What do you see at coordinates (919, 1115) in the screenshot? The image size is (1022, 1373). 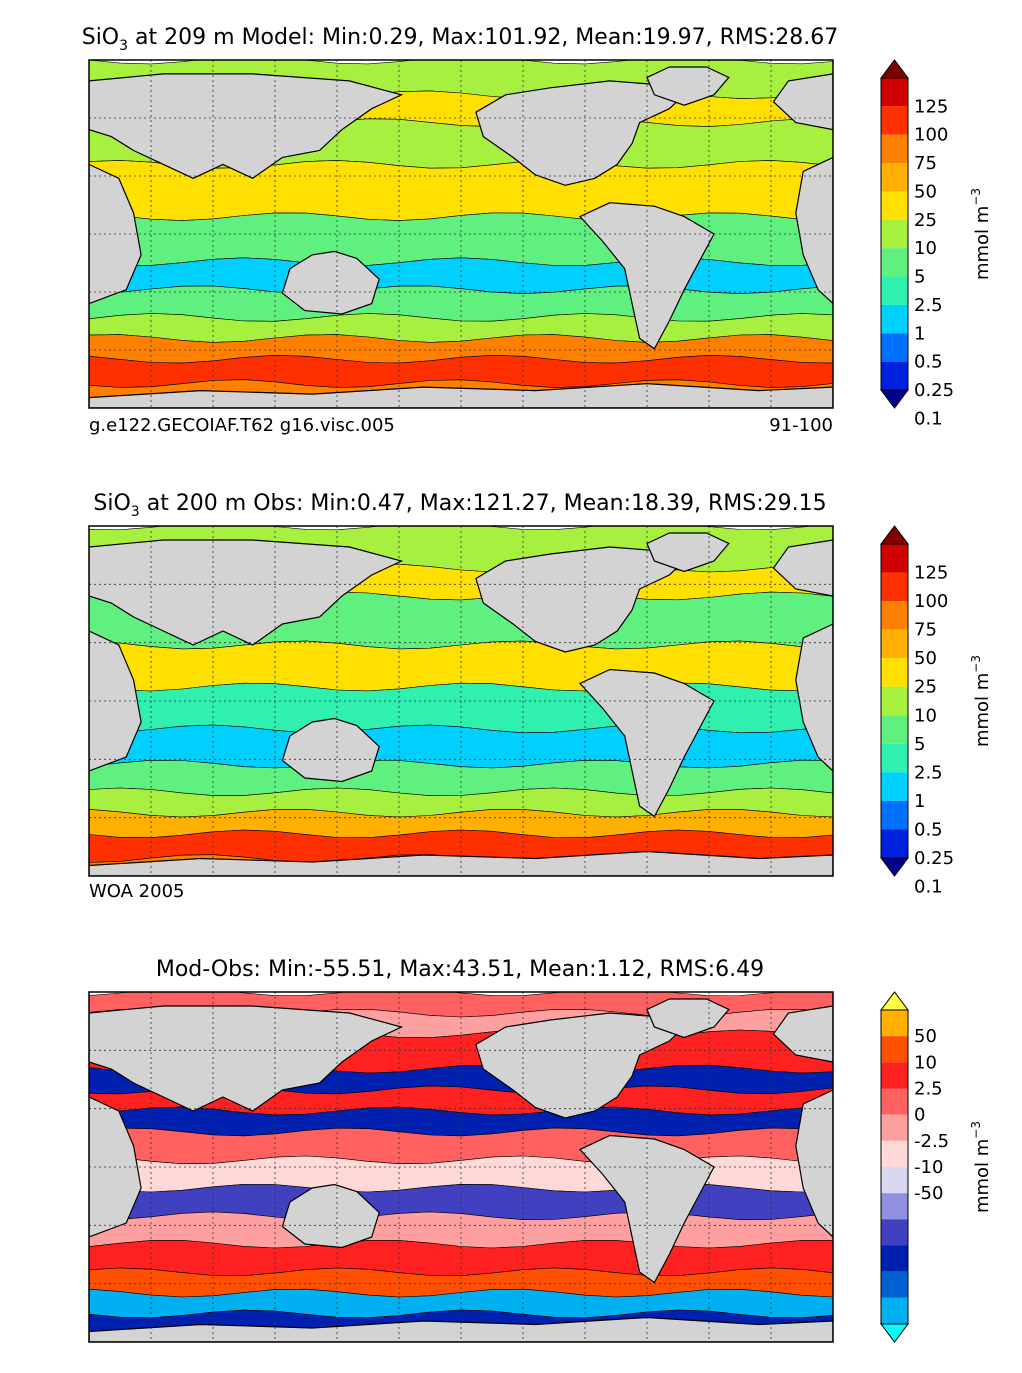 I see `colorbar-tick-label: 0` at bounding box center [919, 1115].